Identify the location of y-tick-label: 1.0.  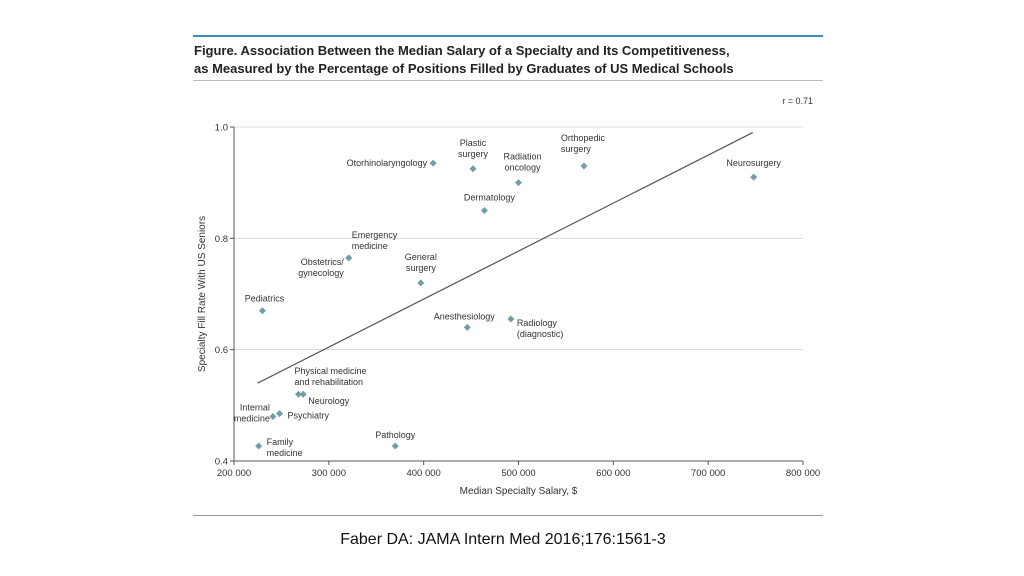
(221, 128).